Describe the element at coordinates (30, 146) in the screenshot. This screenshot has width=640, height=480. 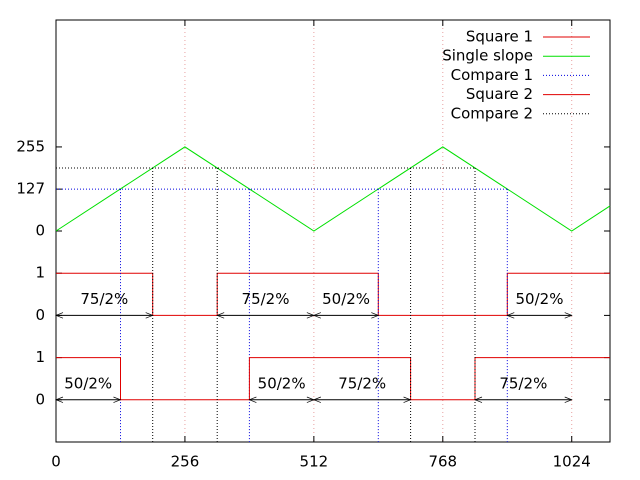
I see `y-tick-label: 255` at that location.